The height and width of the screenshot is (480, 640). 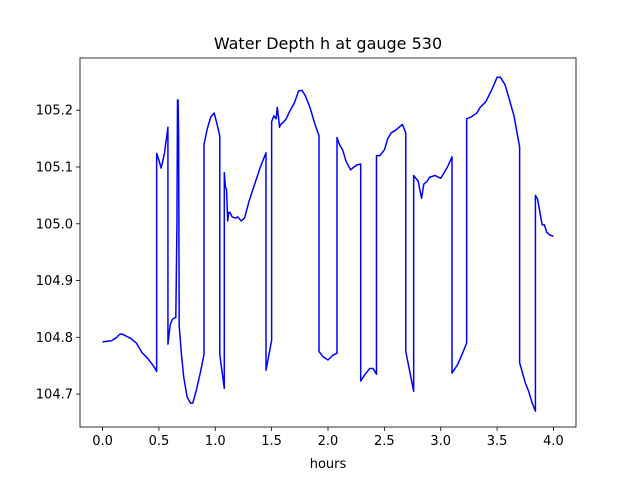 I want to click on x-axis: 0.0 0.5 1.0 1.5 2.0 2.5 3.0 3.5 4.0, so click(x=328, y=438).